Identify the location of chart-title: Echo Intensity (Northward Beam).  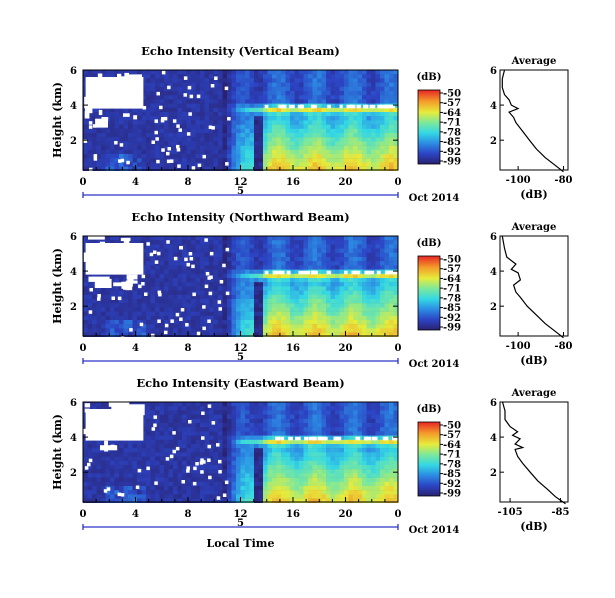
(240, 217).